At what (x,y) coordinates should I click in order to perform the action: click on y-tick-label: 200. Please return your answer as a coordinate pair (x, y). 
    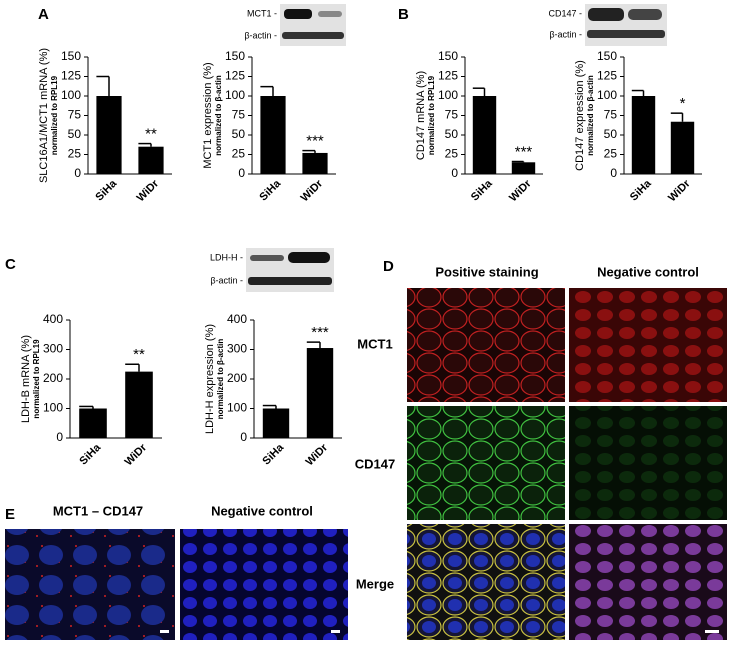
    Looking at the image, I should click on (237, 378).